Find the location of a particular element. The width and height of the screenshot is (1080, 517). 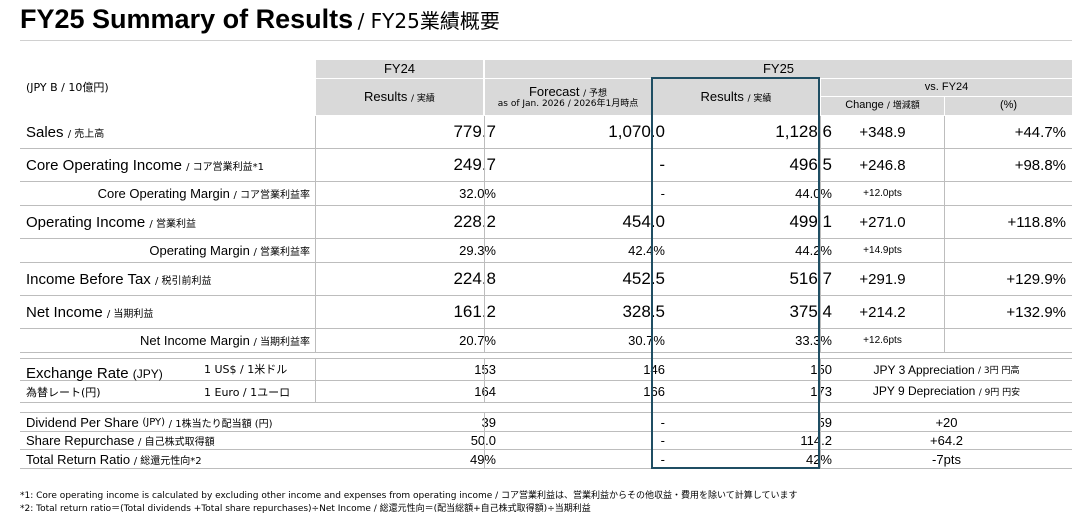

header-vs-fy24: vs. FY24 is located at coordinates (946, 87).